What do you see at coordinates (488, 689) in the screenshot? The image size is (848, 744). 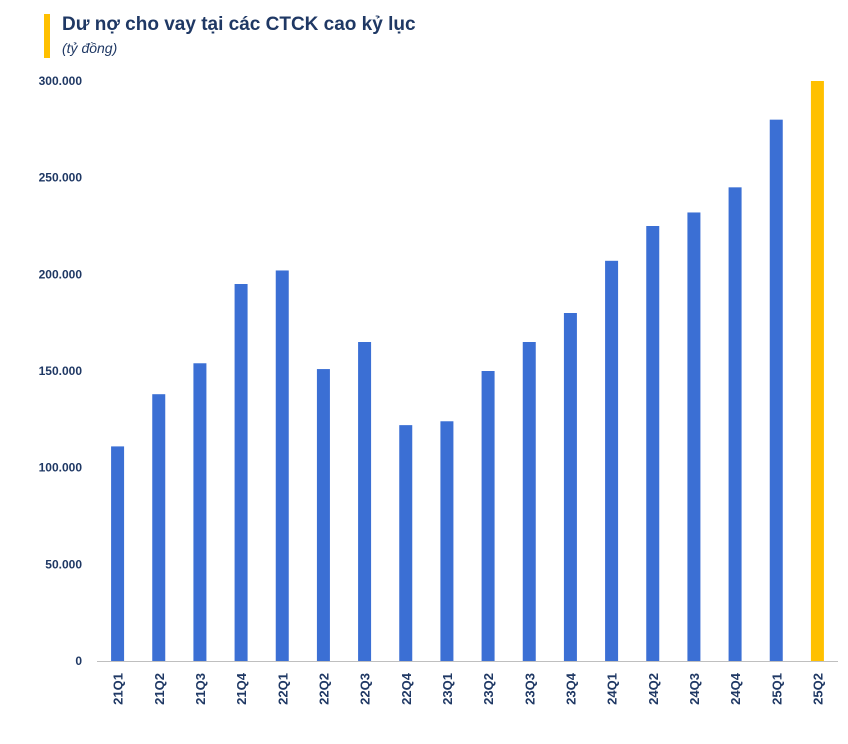 I see `x-tick-label: 23Q2` at bounding box center [488, 689].